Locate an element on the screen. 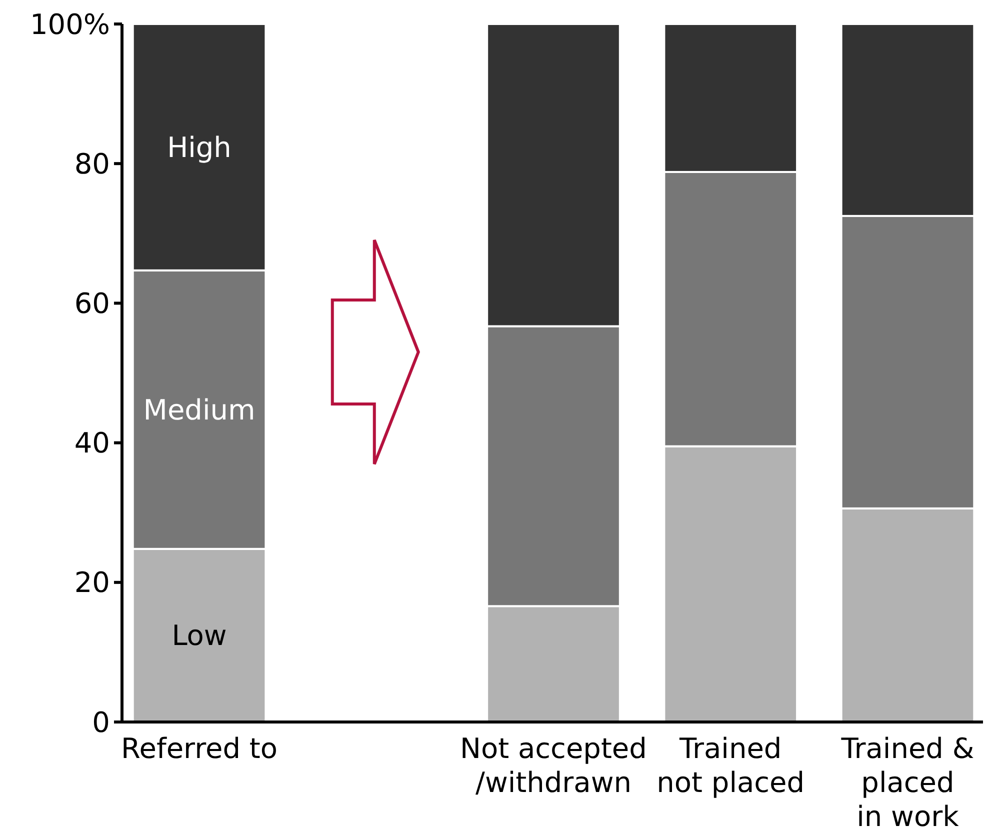  y-tick-label: 0 is located at coordinates (101, 722).